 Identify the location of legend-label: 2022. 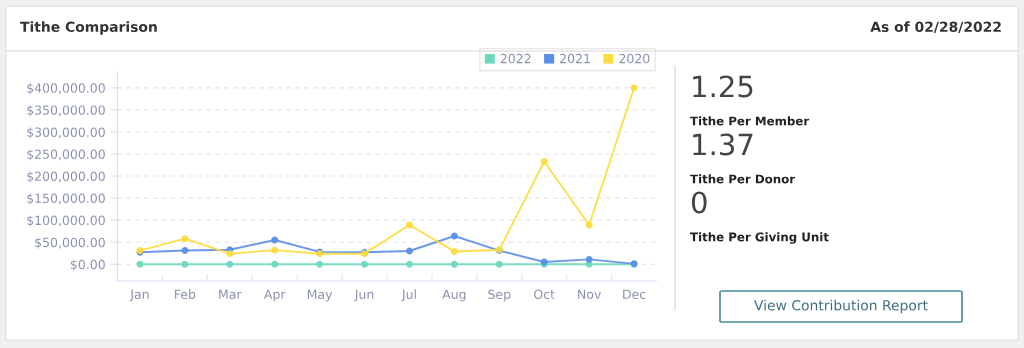
(515, 58).